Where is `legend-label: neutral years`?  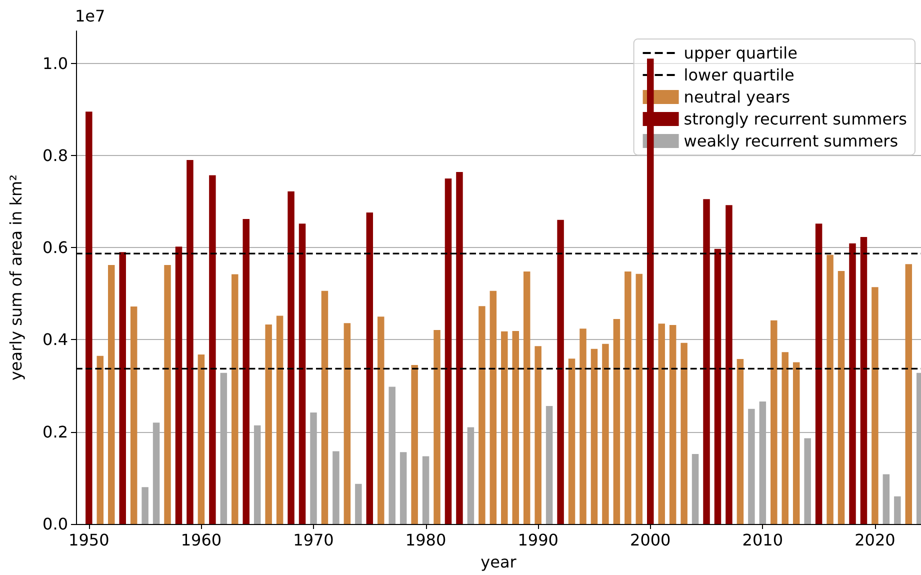
legend-label: neutral years is located at coordinates (737, 97).